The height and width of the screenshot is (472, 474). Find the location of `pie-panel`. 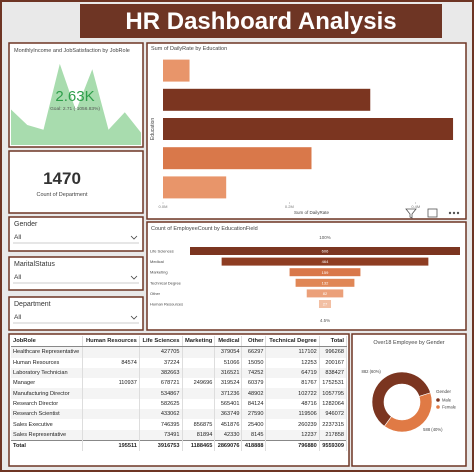

pie-panel is located at coordinates (409, 400).